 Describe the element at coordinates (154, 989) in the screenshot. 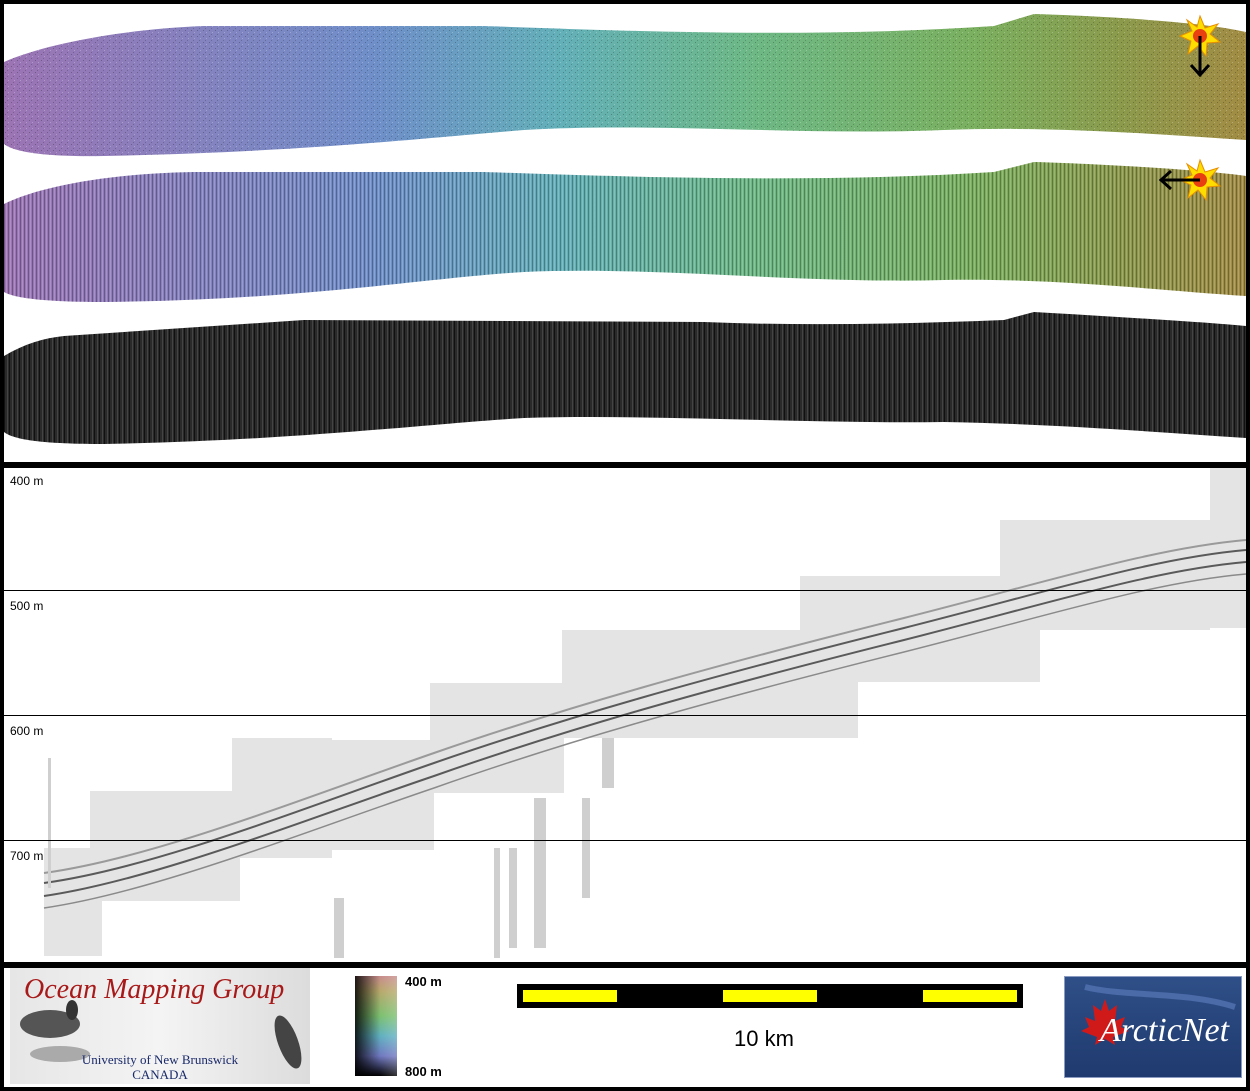

I see `logo-title: Ocean Mapping Group` at that location.